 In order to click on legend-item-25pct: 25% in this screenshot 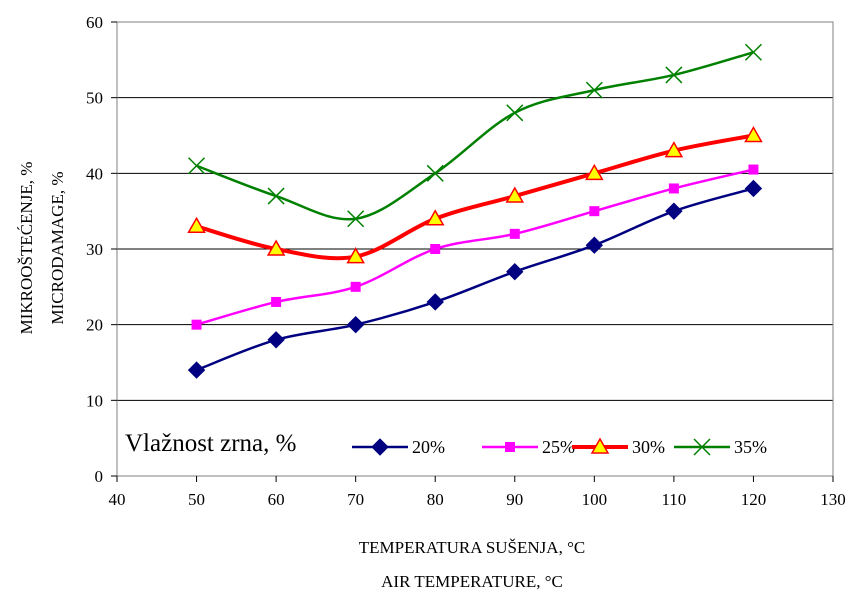, I will do `click(528, 447)`.